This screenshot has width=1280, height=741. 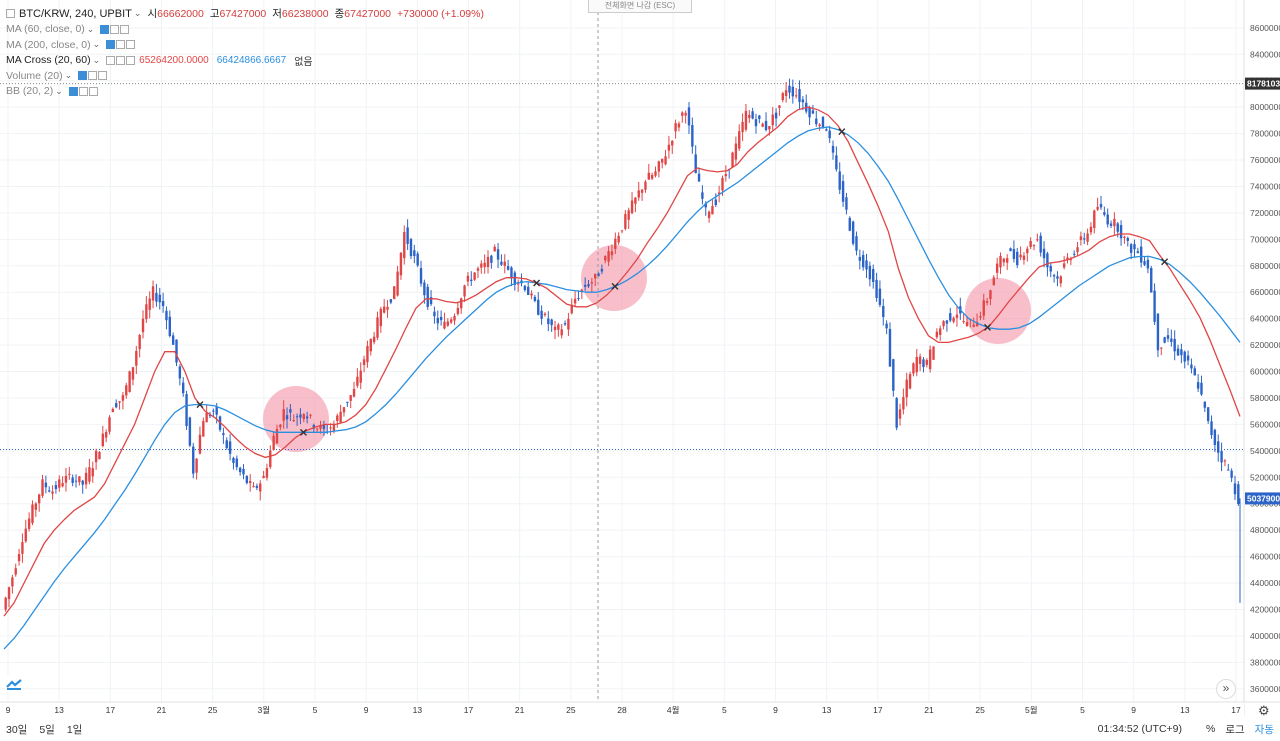 What do you see at coordinates (34, 75) in the screenshot?
I see `indicator-name: Volume (20)` at bounding box center [34, 75].